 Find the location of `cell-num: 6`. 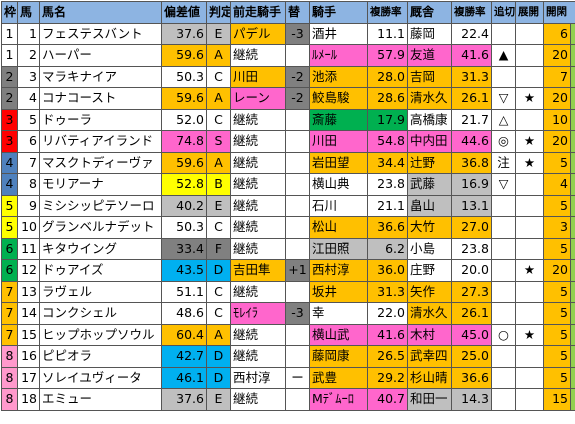

cell-num: 6 is located at coordinates (28, 141).